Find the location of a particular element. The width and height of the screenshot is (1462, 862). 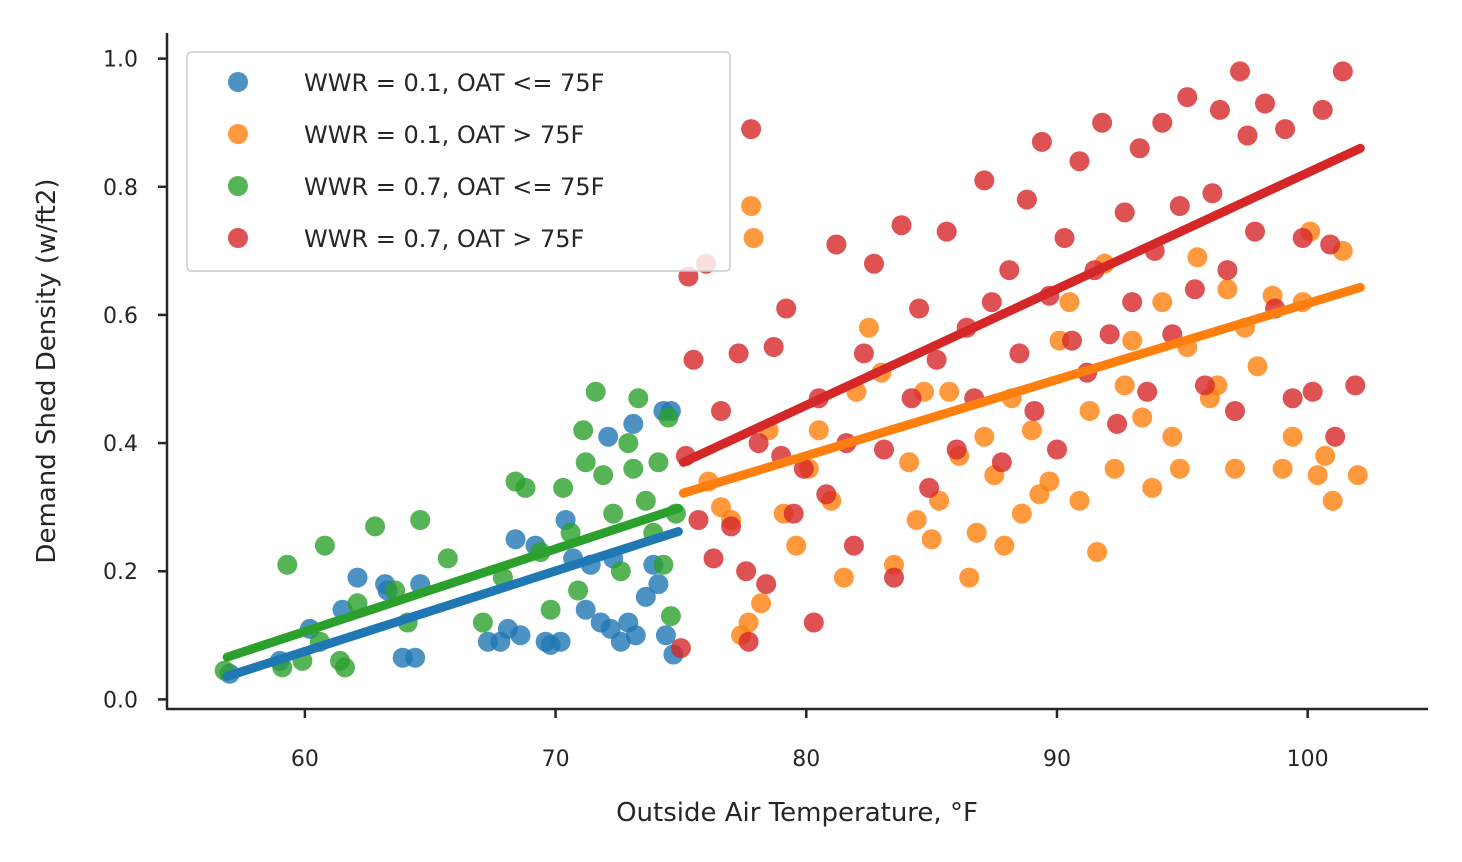

x-tick-label: 70 is located at coordinates (556, 759).